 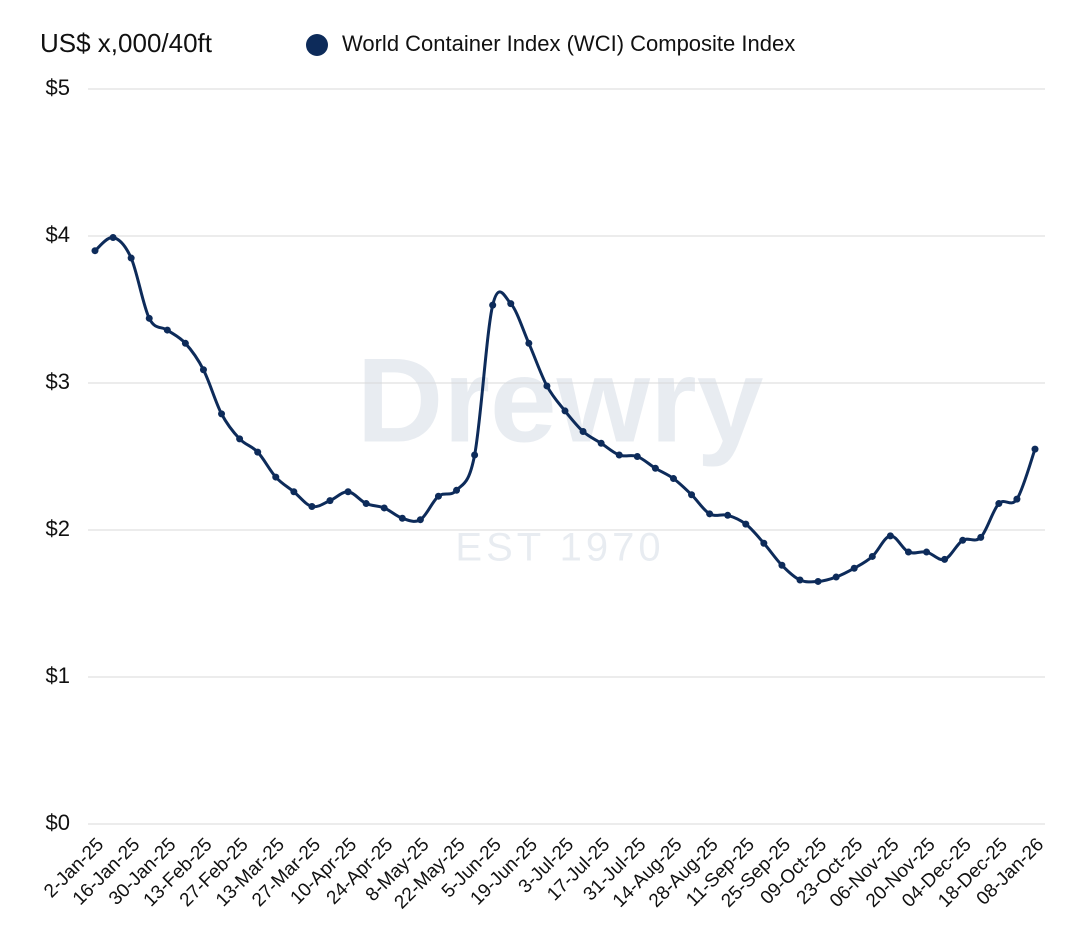 What do you see at coordinates (58, 528) in the screenshot?
I see `y-tick-label: $2` at bounding box center [58, 528].